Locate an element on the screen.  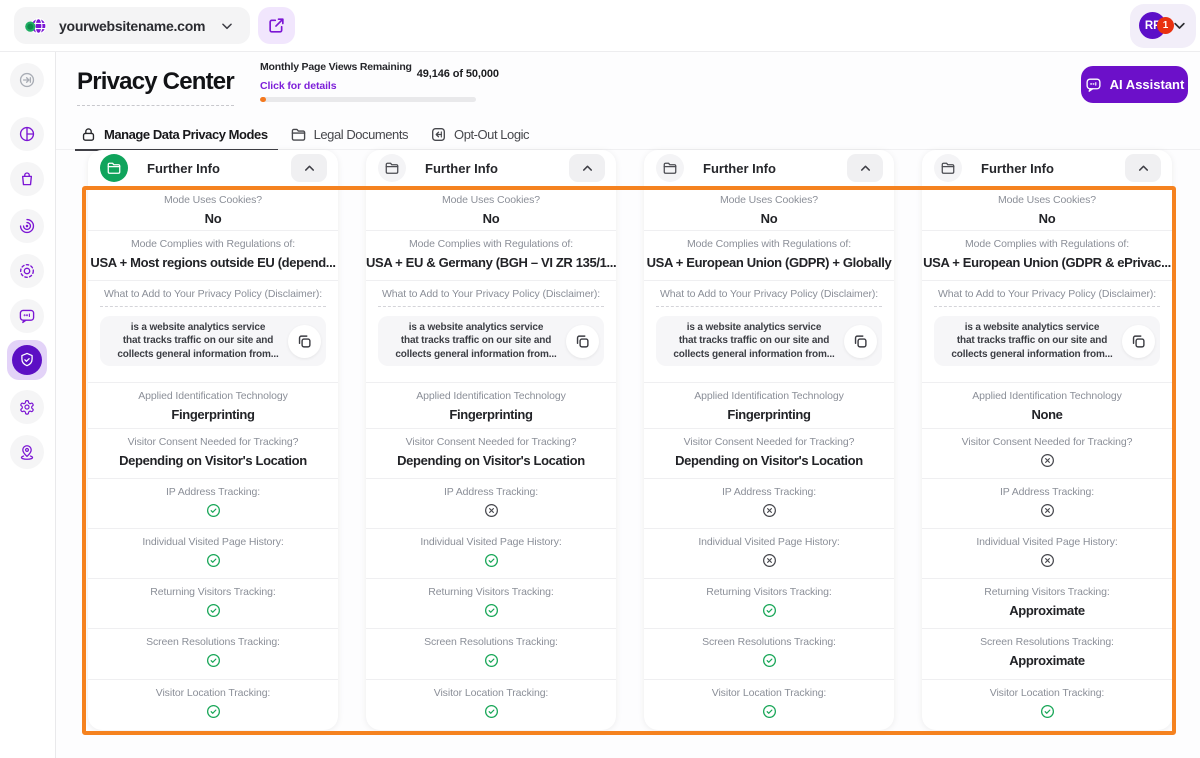
row-value: No is located at coordinates (769, 218).